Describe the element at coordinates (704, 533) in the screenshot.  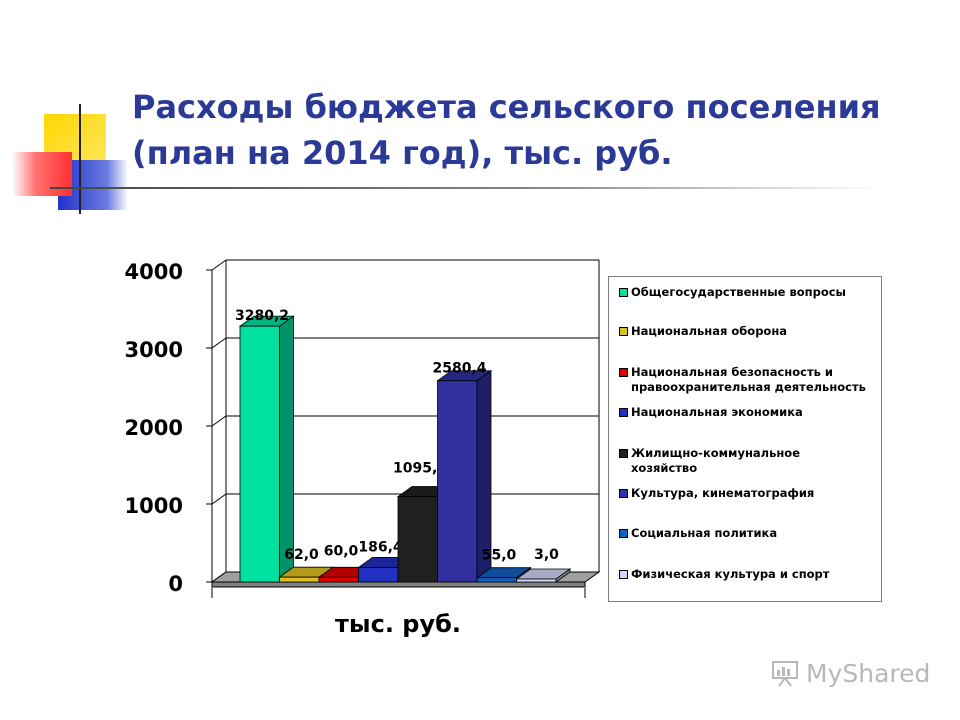
I see `legend-label: Социальная политика` at that location.